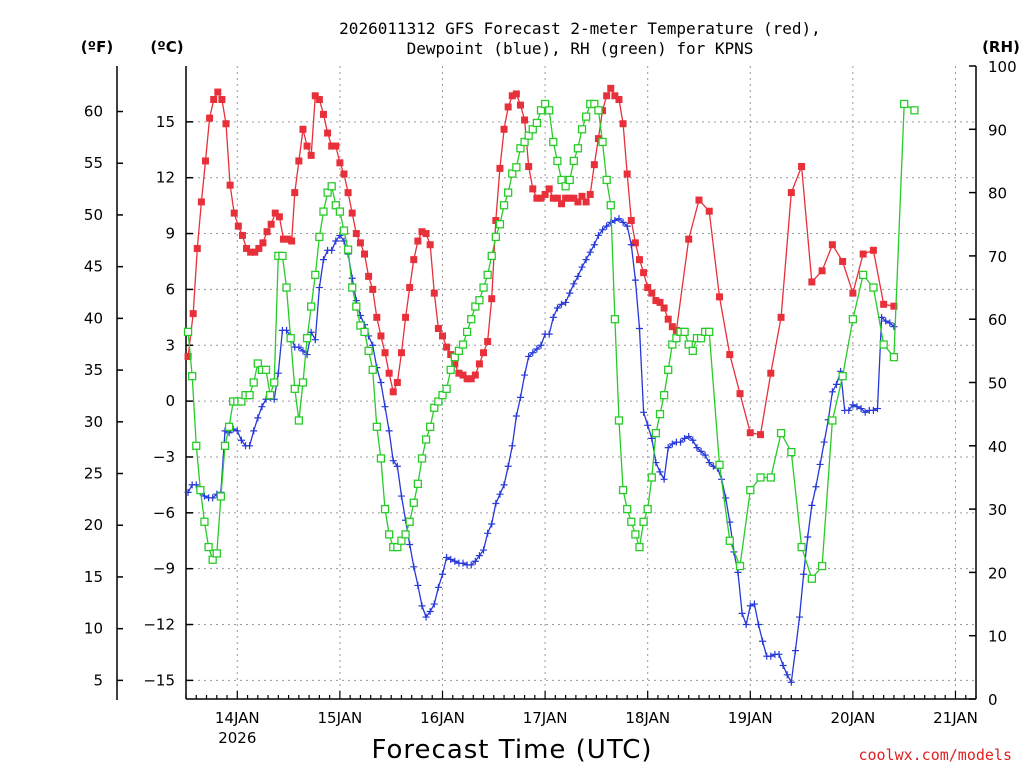 The image size is (1024, 768). Describe the element at coordinates (159, 680) in the screenshot. I see `celsius-tick-label: −15` at that location.